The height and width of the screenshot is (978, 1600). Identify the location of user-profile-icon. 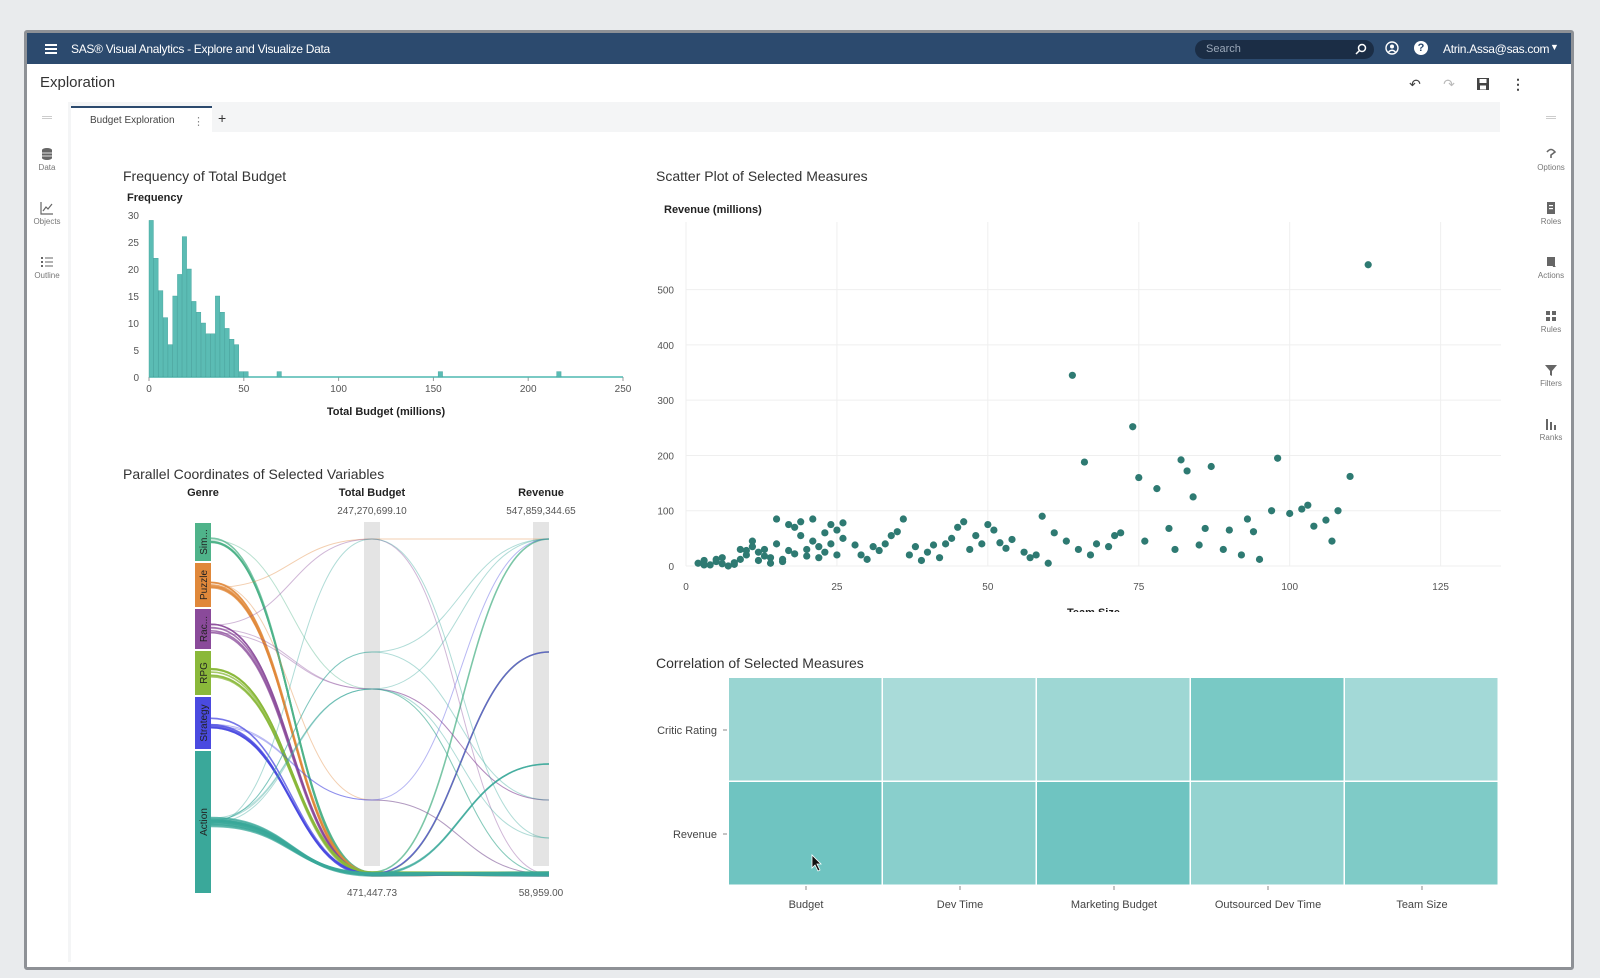
(1392, 48).